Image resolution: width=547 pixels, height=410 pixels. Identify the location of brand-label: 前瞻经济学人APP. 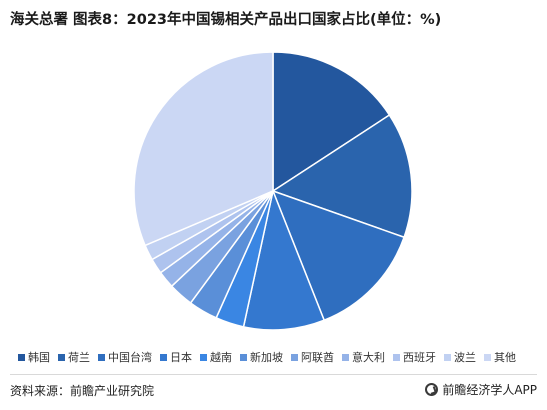
(481, 389).